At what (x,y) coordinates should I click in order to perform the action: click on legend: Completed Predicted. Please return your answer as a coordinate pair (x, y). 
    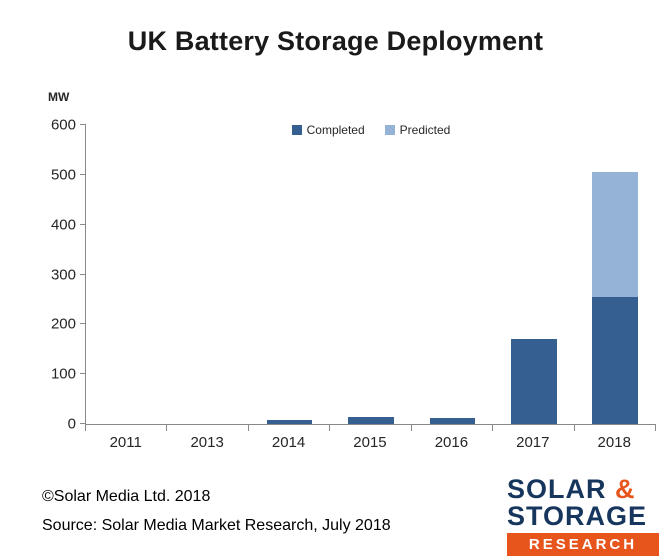
    Looking at the image, I should click on (371, 130).